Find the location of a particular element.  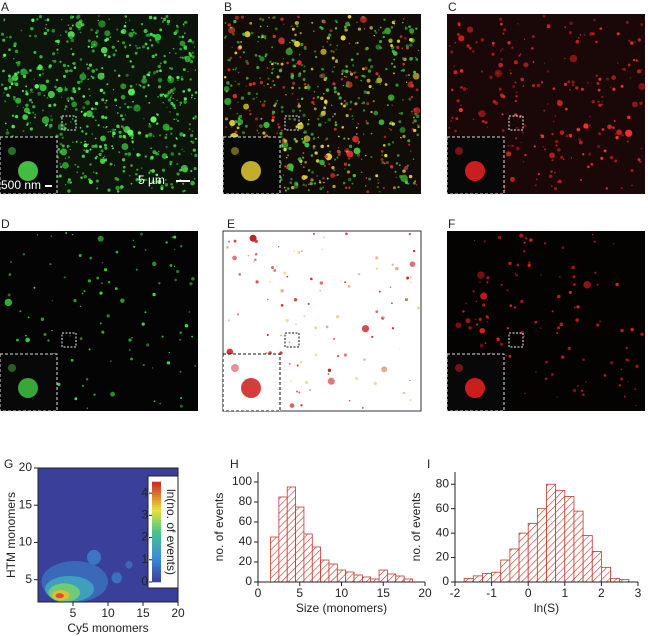

histogram-bar is located at coordinates (569, 539).